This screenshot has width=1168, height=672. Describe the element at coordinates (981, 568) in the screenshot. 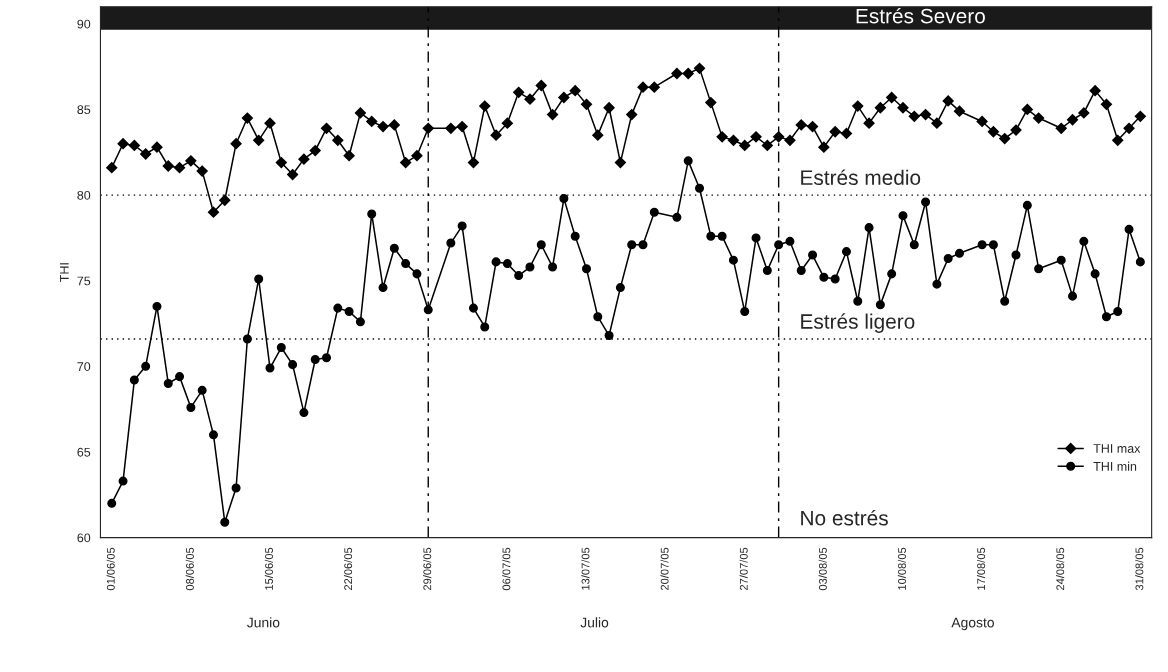

I see `x-tick-label: 17/08/05` at that location.